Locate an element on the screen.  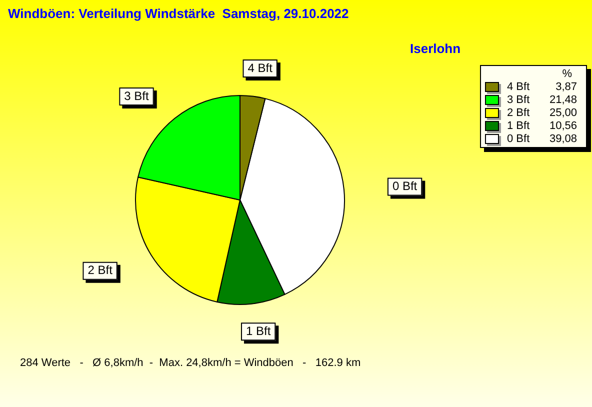
legend-label: 2 Bft is located at coordinates (519, 112).